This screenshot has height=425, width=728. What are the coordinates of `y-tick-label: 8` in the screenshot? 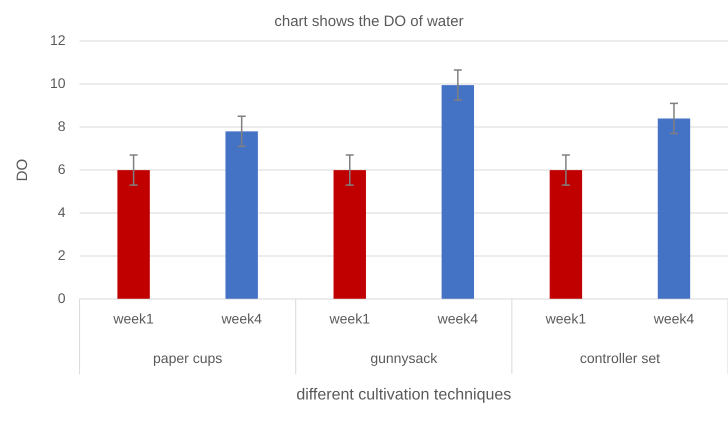 It's located at (62, 126).